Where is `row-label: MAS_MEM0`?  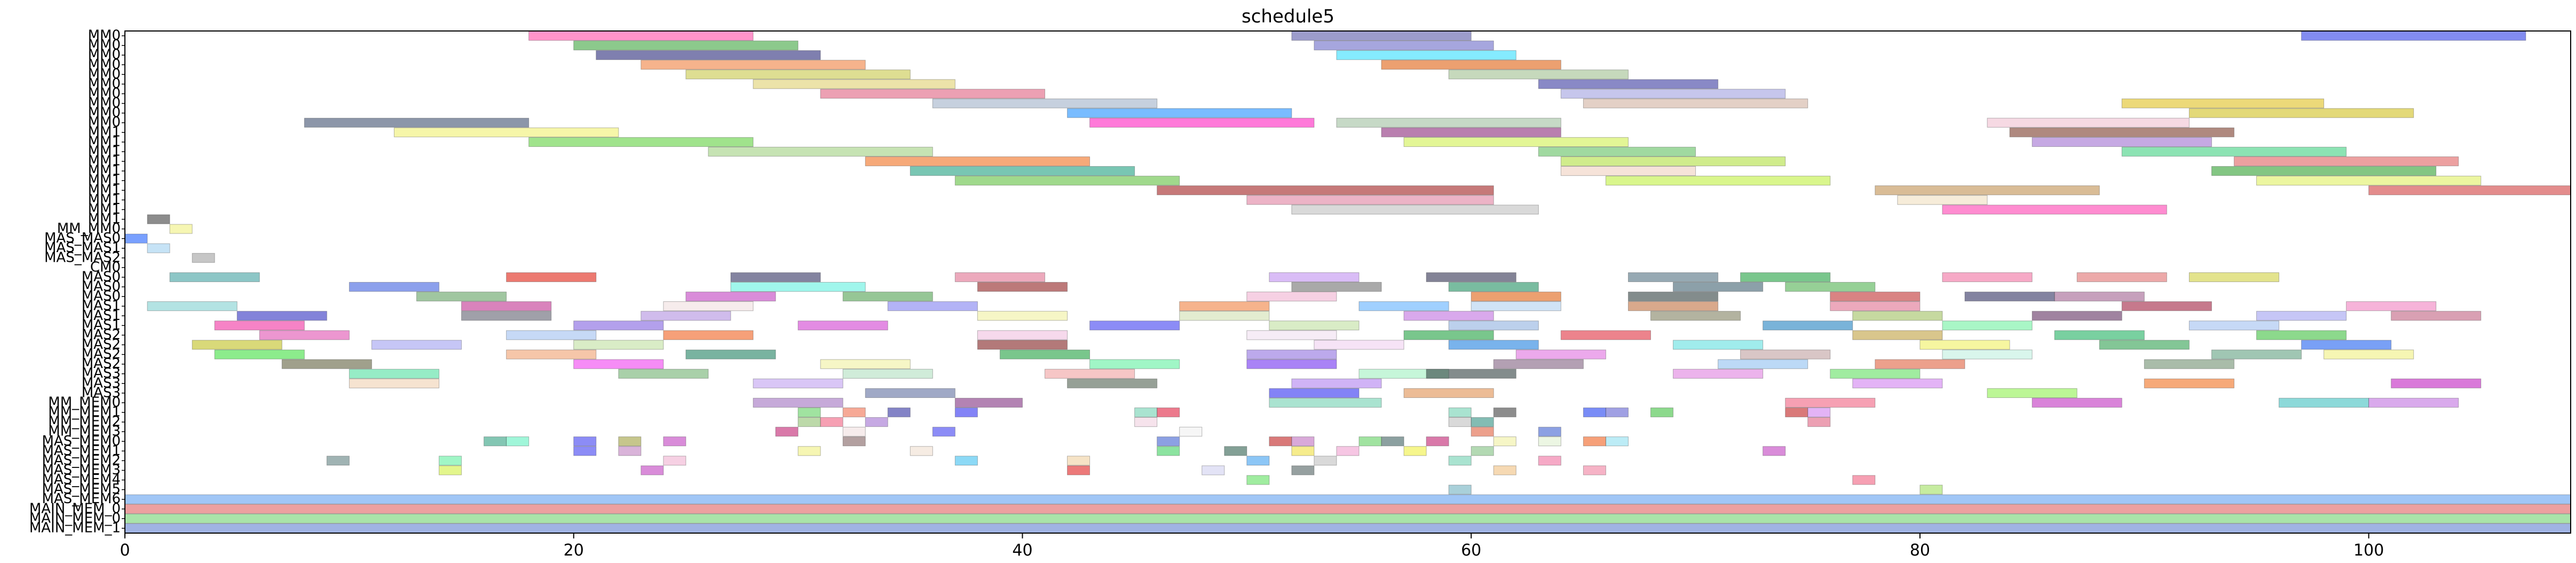 row-label: MAS_MEM0 is located at coordinates (81, 441).